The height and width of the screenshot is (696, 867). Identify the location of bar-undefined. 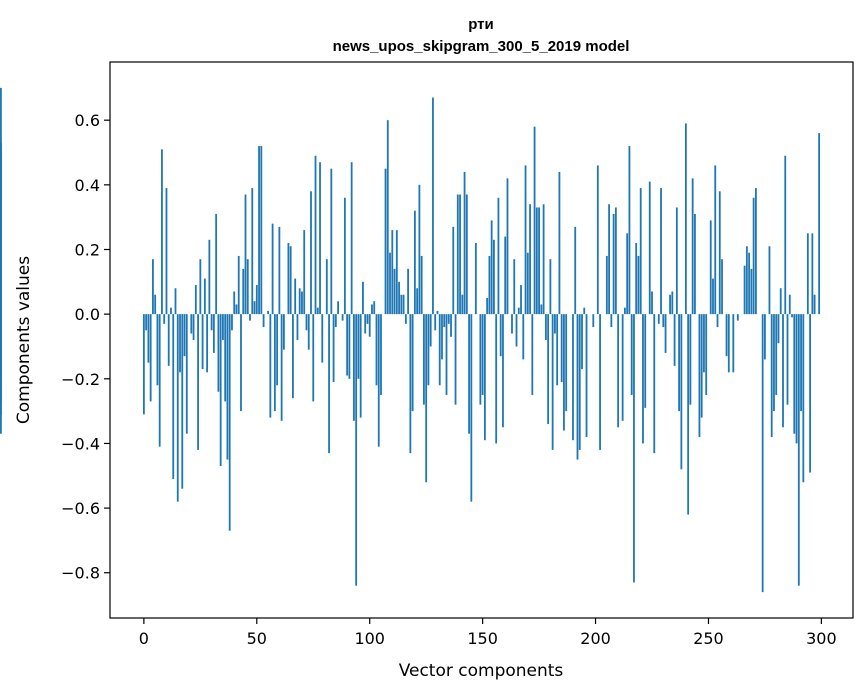
(1, 298).